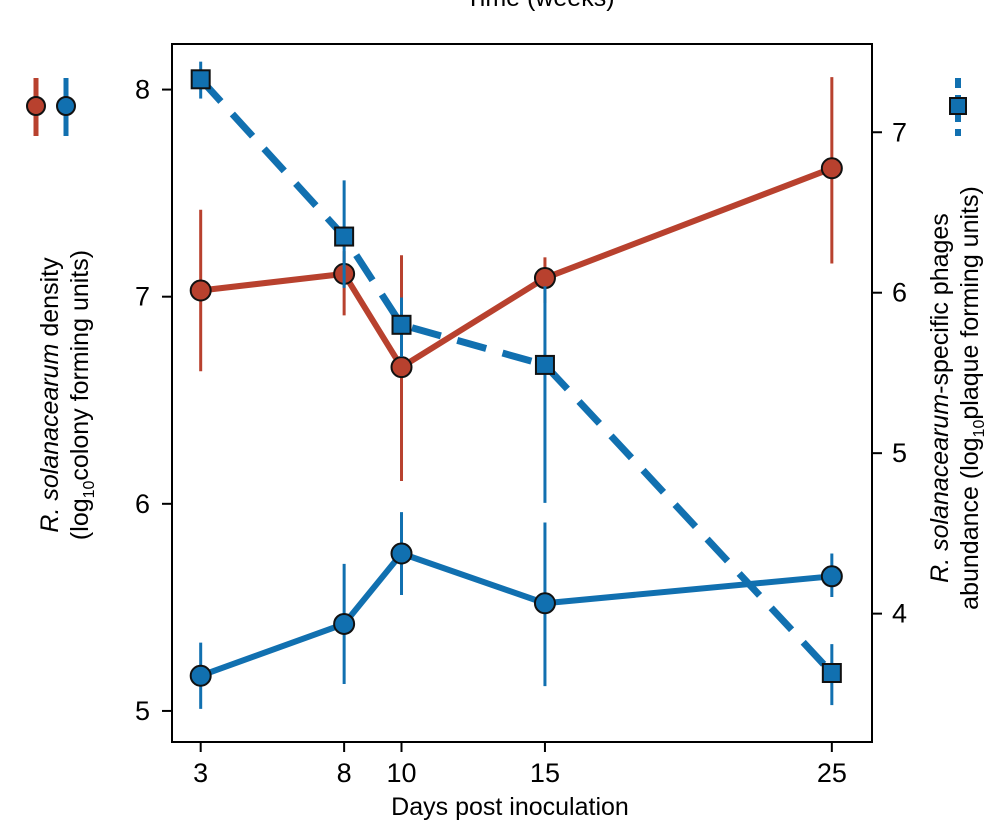  What do you see at coordinates (516, 614) in the screenshot?
I see `series-line` at bounding box center [516, 614].